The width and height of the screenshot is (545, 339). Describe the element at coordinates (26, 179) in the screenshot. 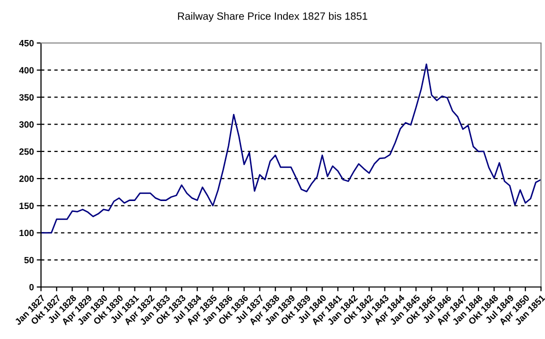

I see `y-tick-label: 200` at that location.